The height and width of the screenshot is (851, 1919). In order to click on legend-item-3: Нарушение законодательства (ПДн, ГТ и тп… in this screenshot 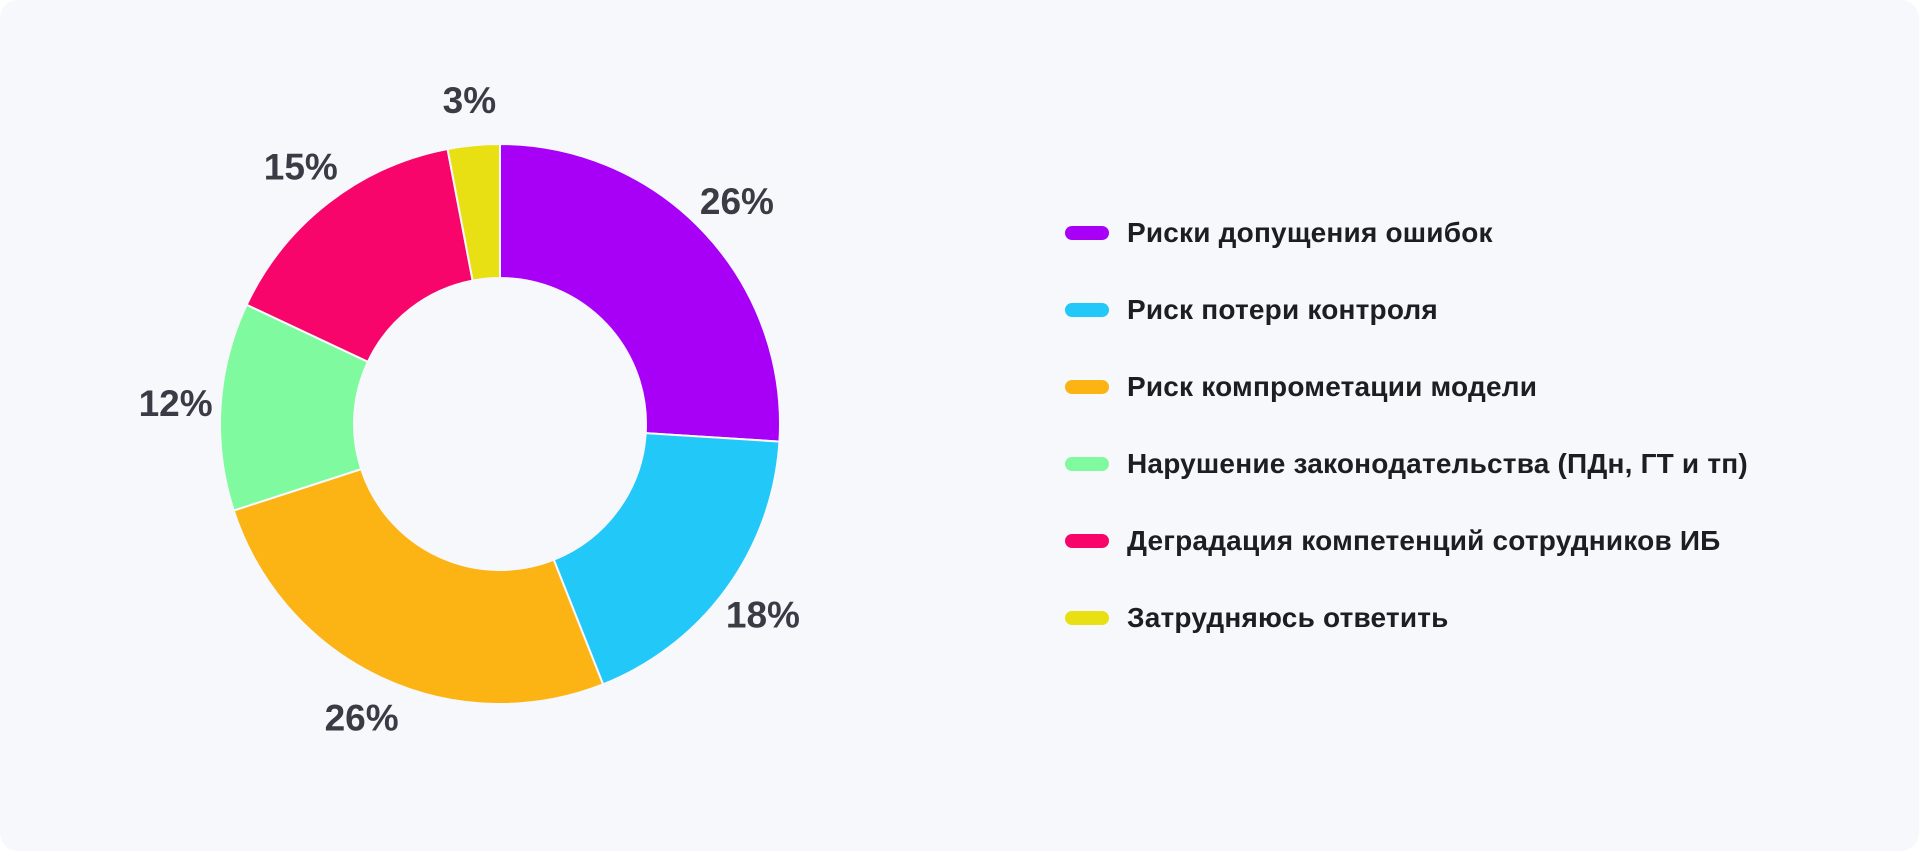, I will do `click(1406, 464)`.